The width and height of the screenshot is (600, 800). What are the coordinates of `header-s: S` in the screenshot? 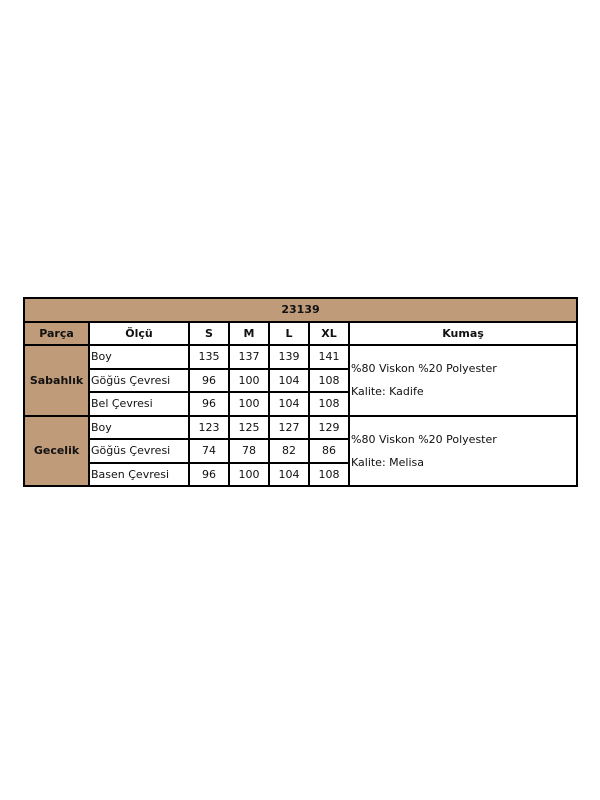 It's located at (209, 333).